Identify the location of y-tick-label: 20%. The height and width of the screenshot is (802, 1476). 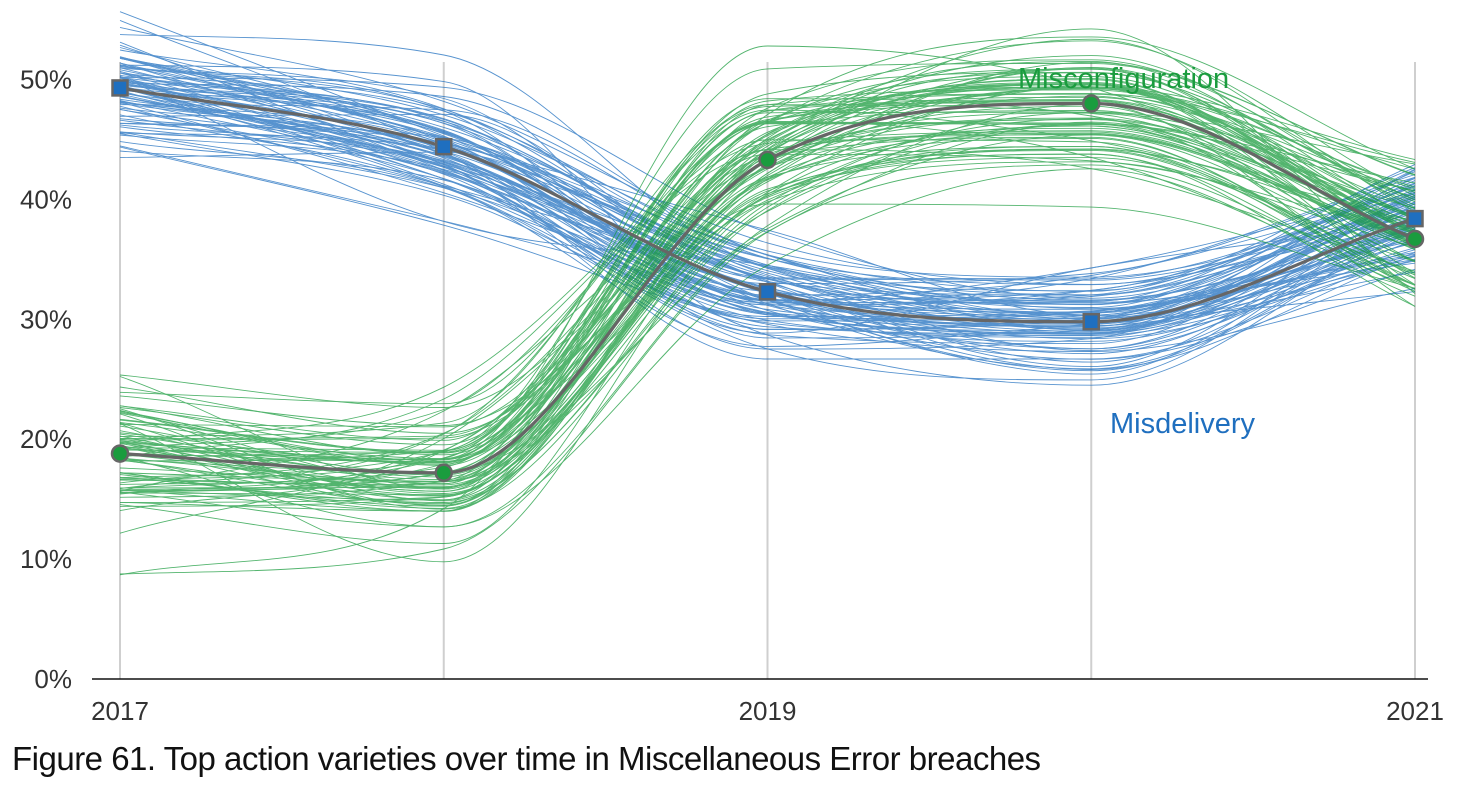
(46, 439).